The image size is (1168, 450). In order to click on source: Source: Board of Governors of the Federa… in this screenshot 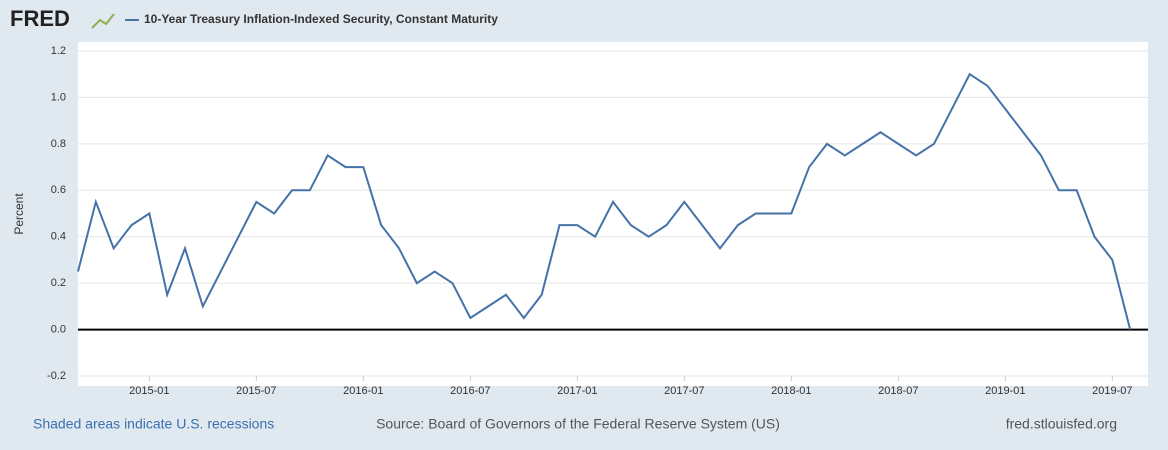, I will do `click(578, 424)`.